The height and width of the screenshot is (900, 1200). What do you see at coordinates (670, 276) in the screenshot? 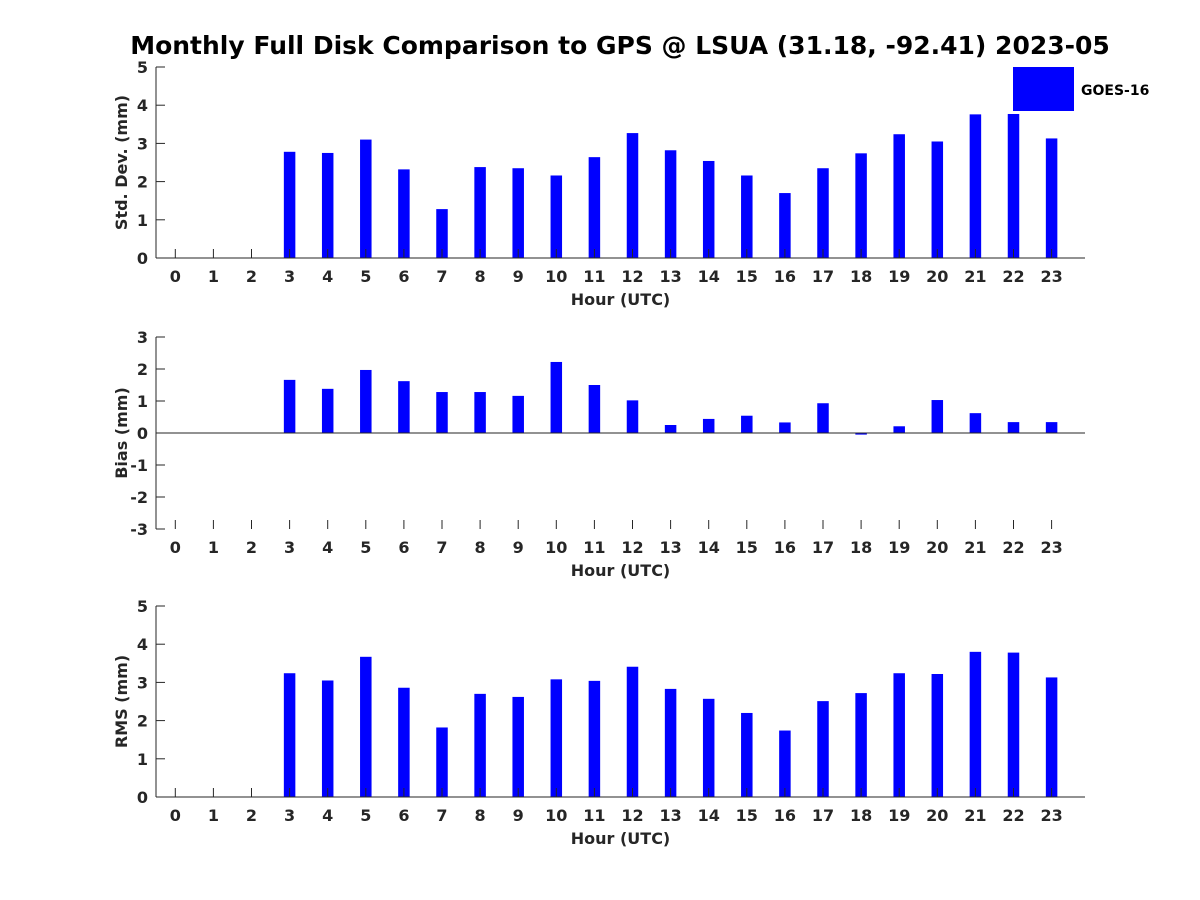
I see `x-tick-label: 13` at bounding box center [670, 276].